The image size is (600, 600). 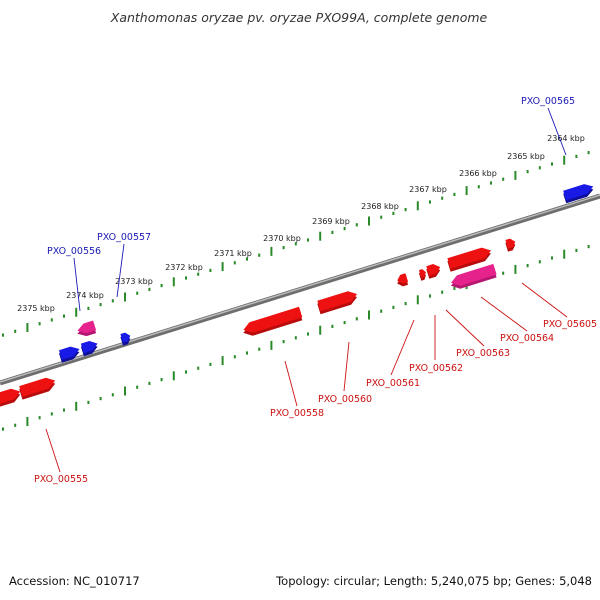 What do you see at coordinates (297, 413) in the screenshot?
I see `gene-label-text: PXO_00558` at bounding box center [297, 413].